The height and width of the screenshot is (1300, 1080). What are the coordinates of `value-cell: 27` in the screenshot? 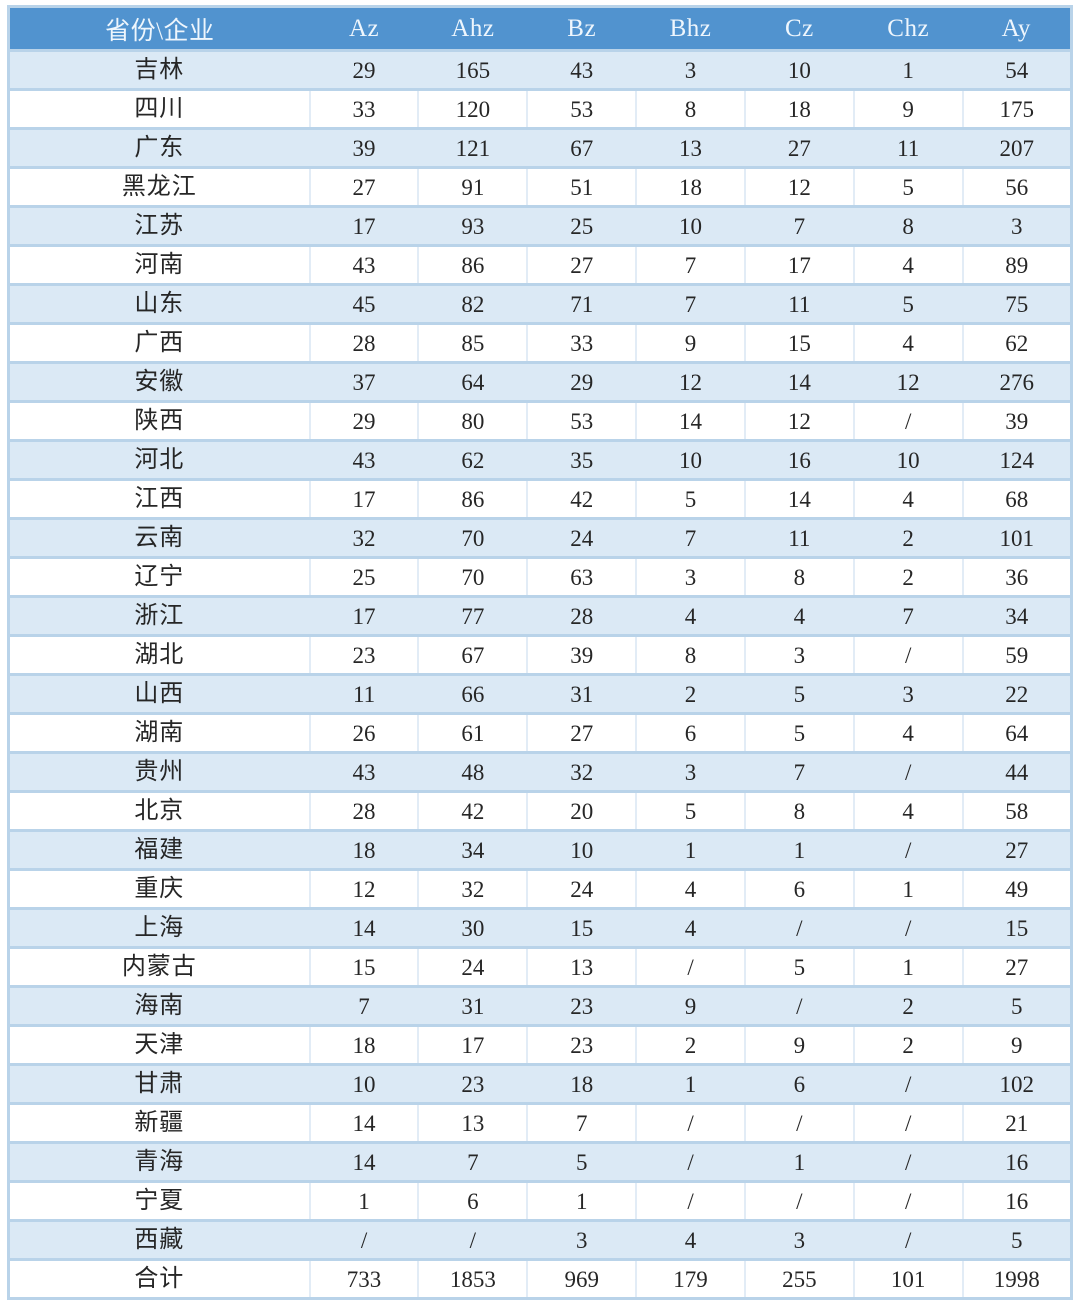 It's located at (799, 148).